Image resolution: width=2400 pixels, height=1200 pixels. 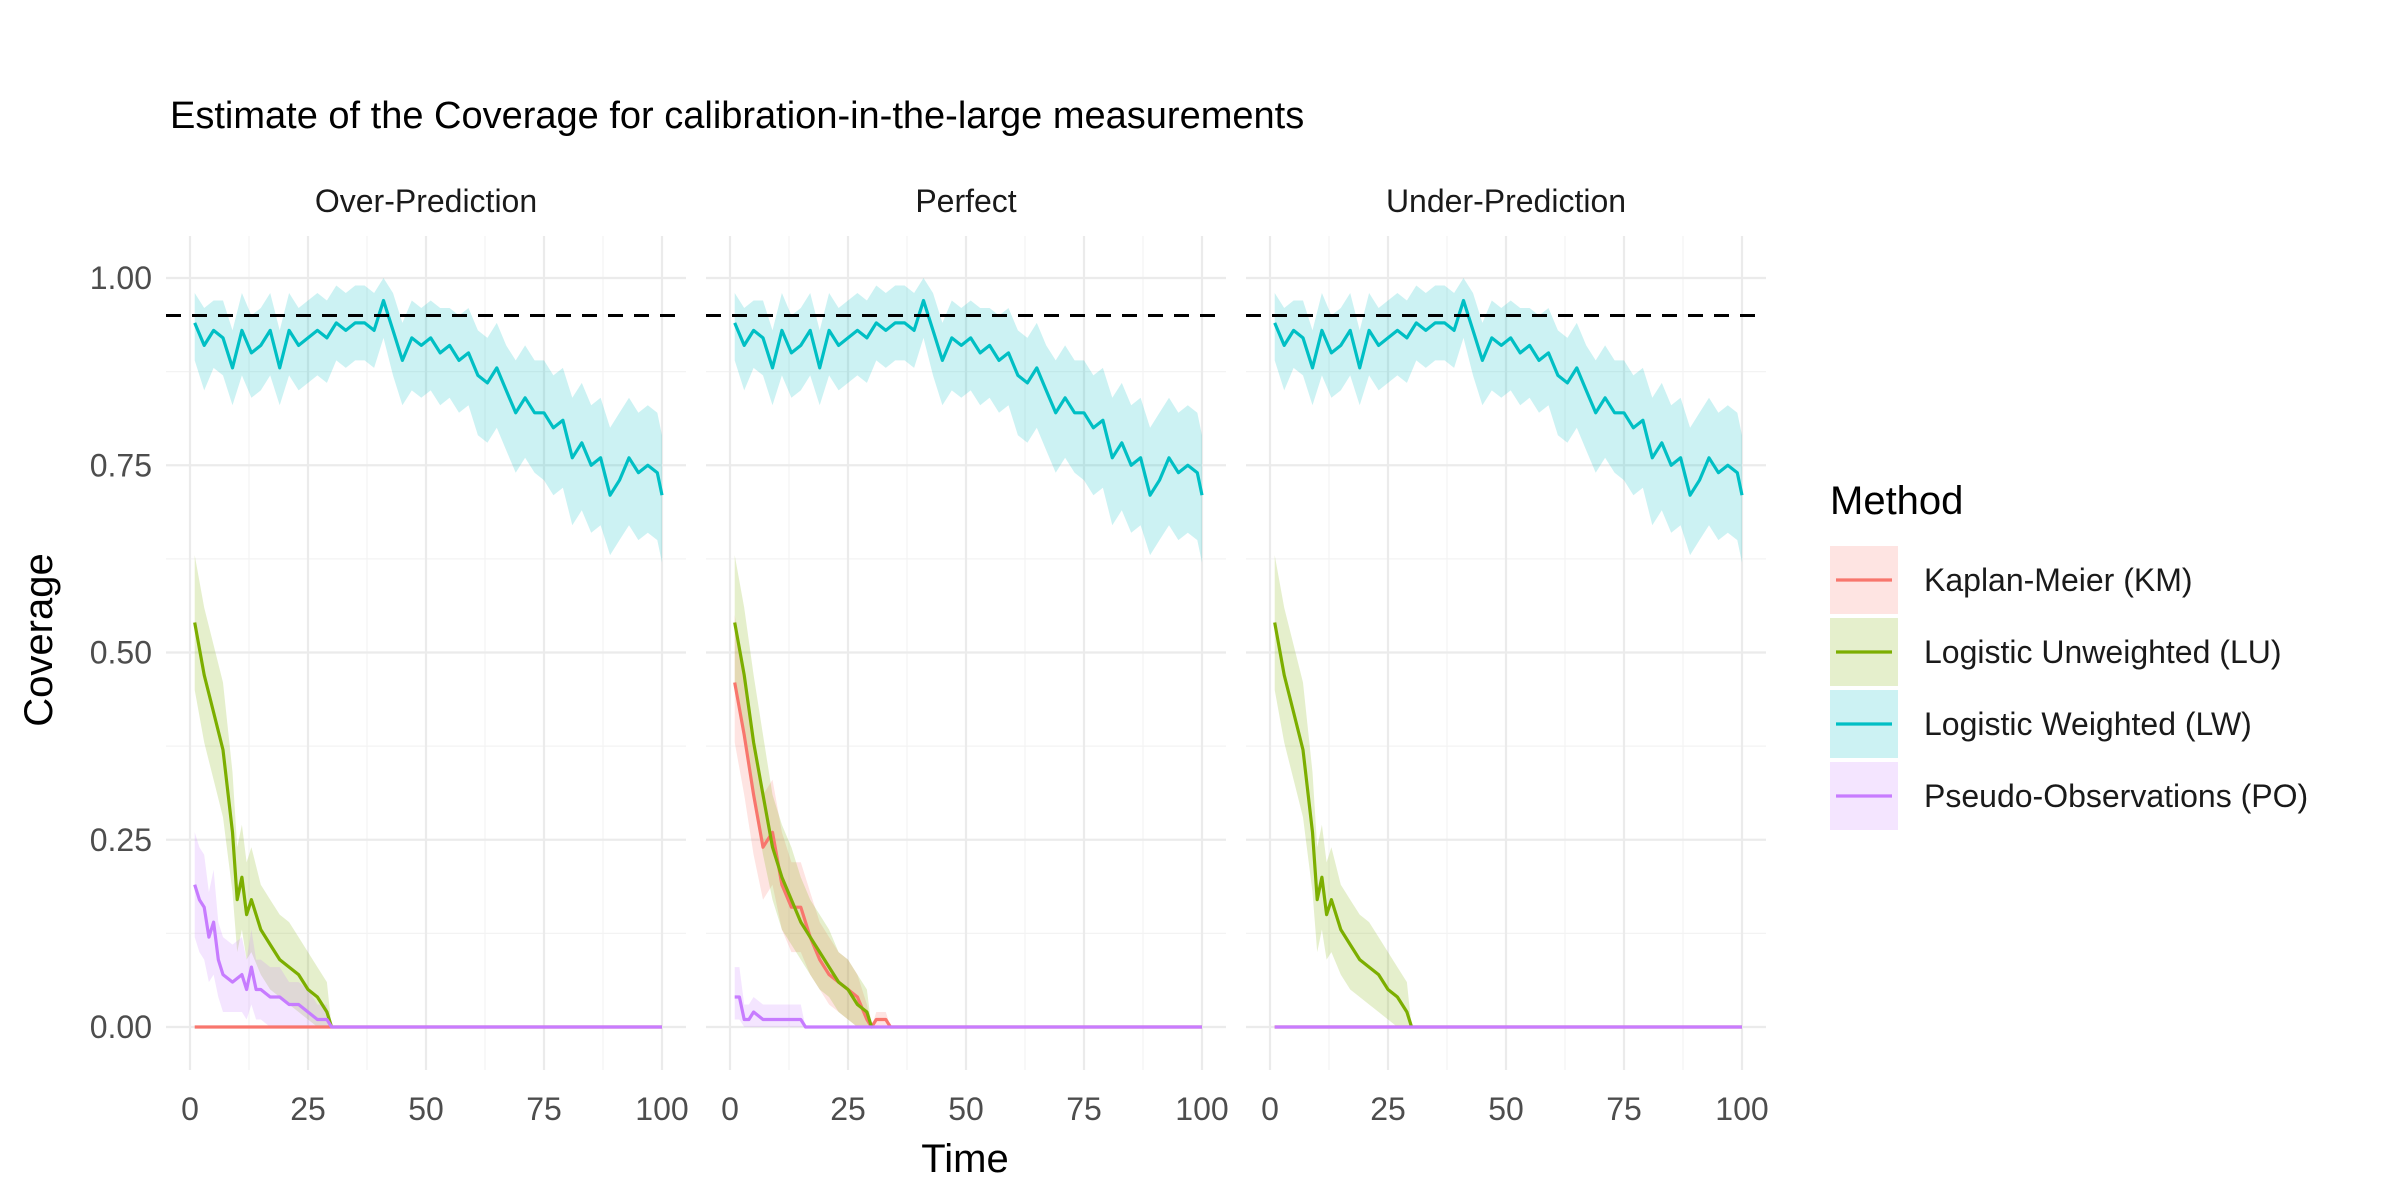 I want to click on y-tick-label: 0.50, so click(x=121, y=653).